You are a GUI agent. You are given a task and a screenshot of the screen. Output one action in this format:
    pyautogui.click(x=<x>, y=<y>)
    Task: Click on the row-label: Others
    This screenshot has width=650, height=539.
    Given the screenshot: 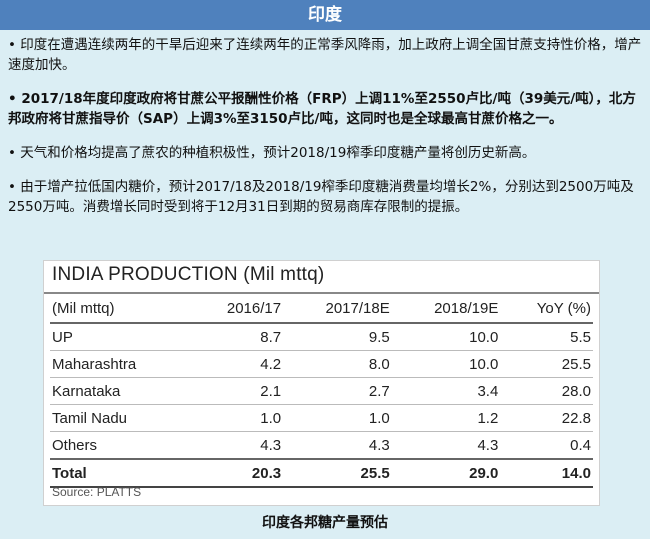 What is the action you would take?
    pyautogui.click(x=120, y=445)
    